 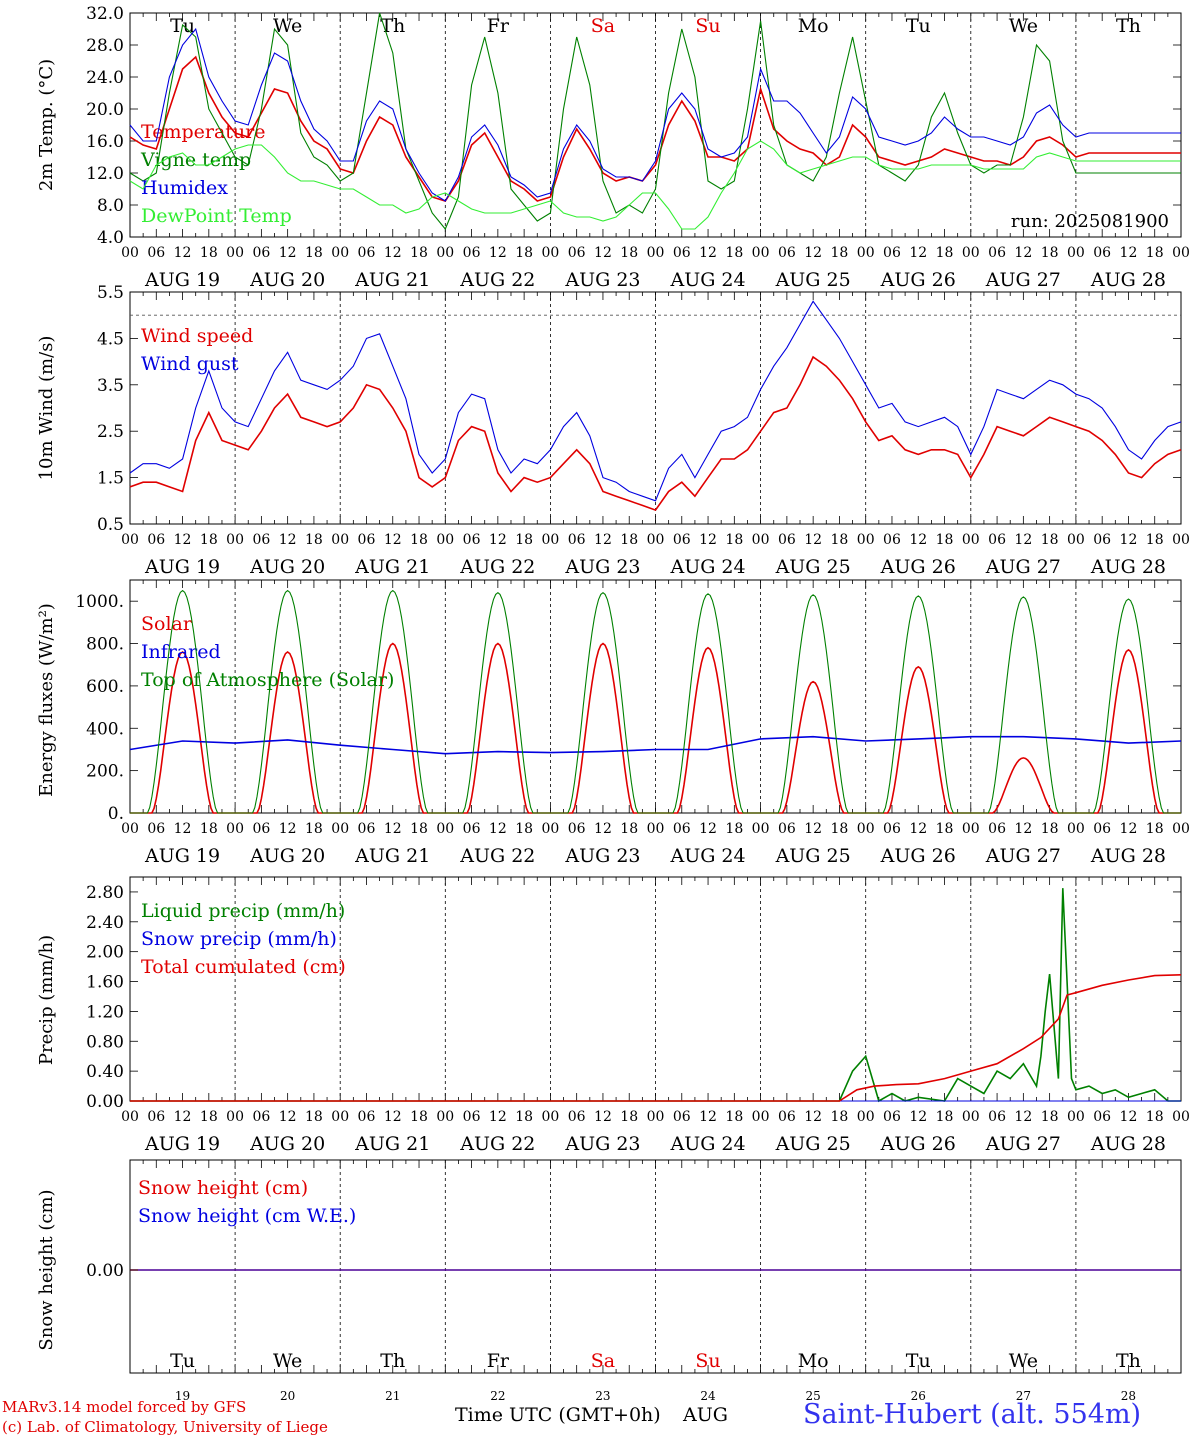 What do you see at coordinates (182, 280) in the screenshot?
I see `date-label: AUG 19` at bounding box center [182, 280].